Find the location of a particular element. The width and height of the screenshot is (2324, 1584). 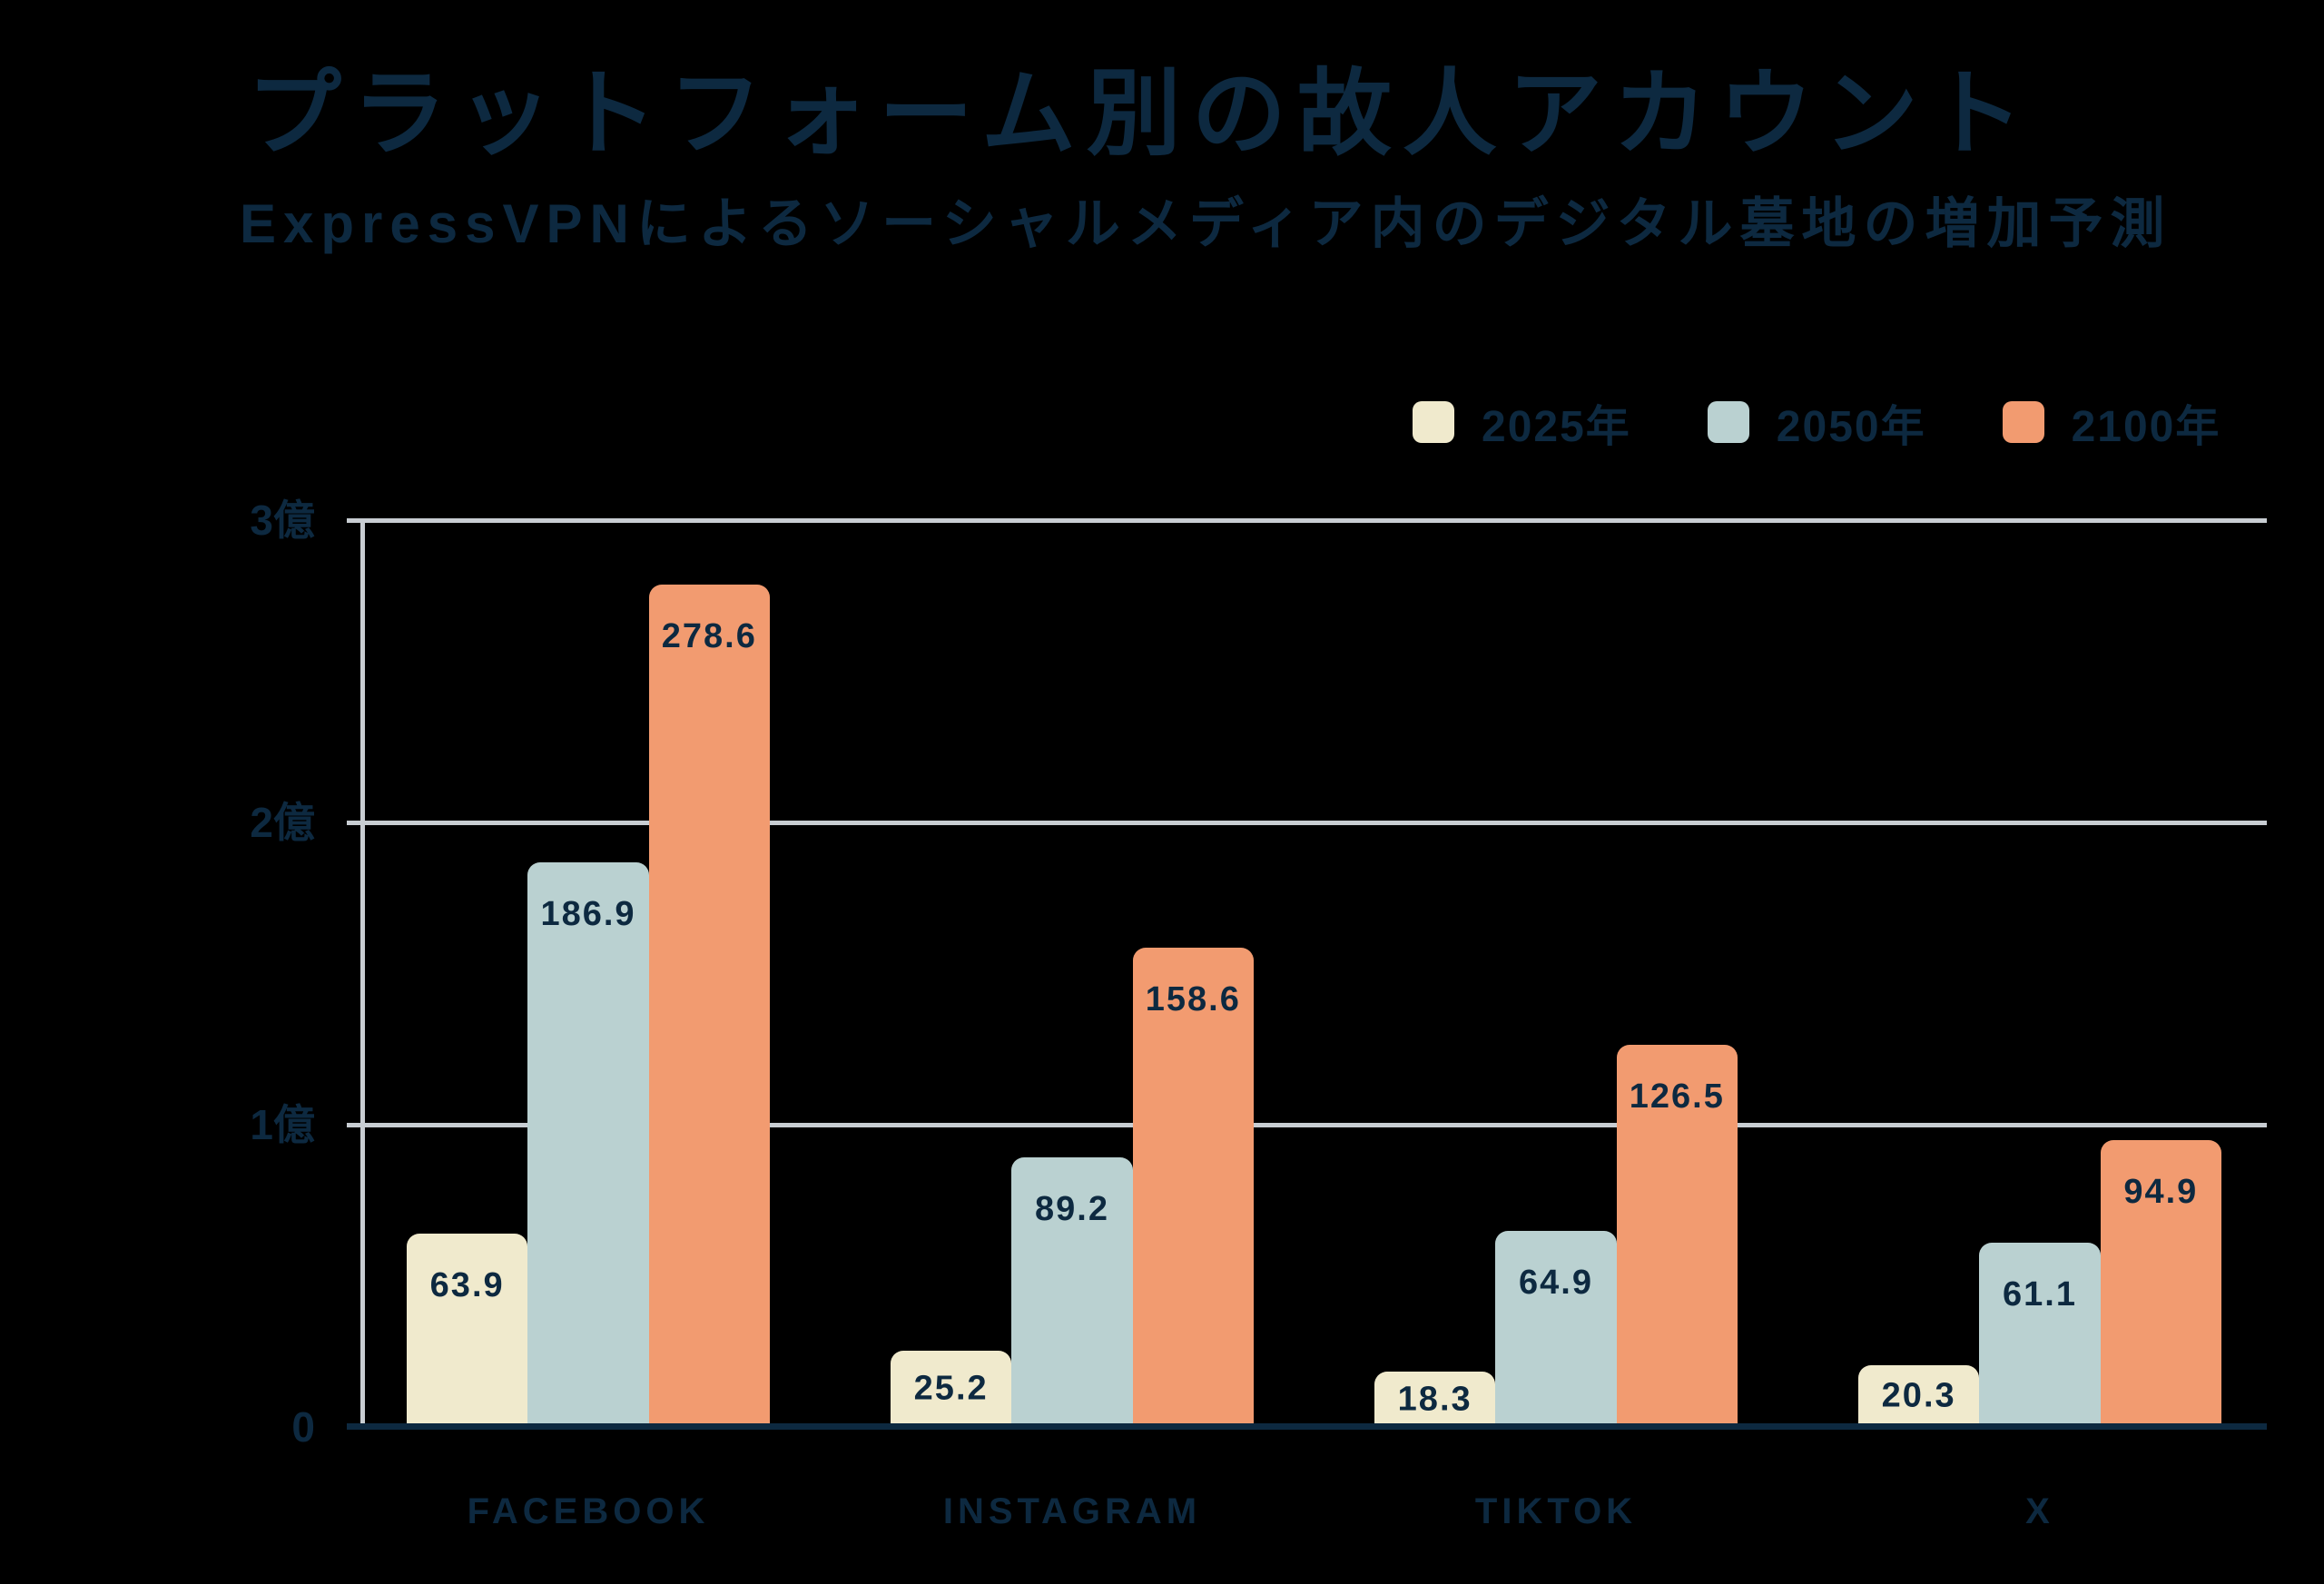

bar-2025--instagram: 25.2 is located at coordinates (951, 1389).